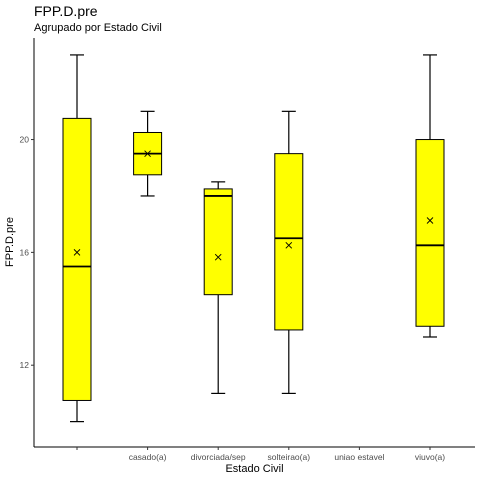 The width and height of the screenshot is (480, 480). Describe the element at coordinates (66, 11) in the screenshot. I see `chart-title: FPP.D.pre` at that location.